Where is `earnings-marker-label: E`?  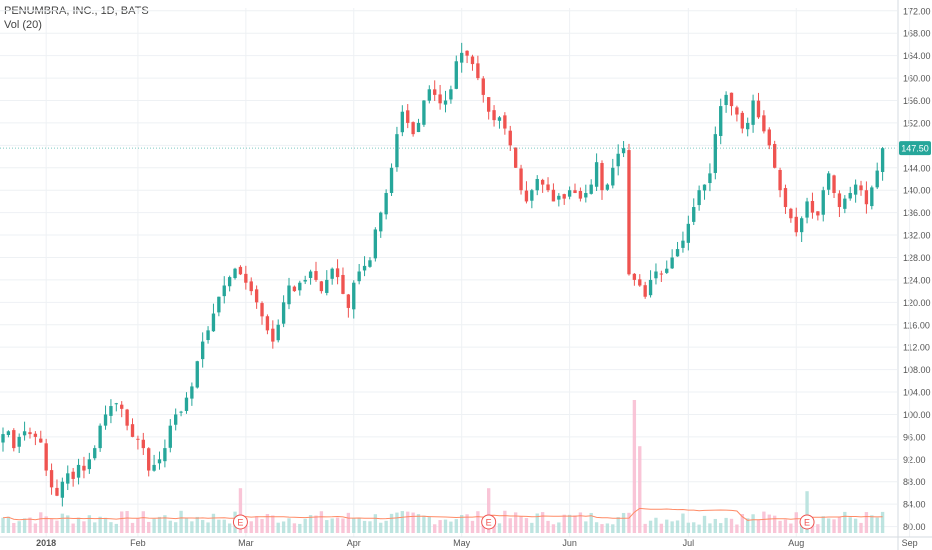
earnings-marker-label: E is located at coordinates (240, 523).